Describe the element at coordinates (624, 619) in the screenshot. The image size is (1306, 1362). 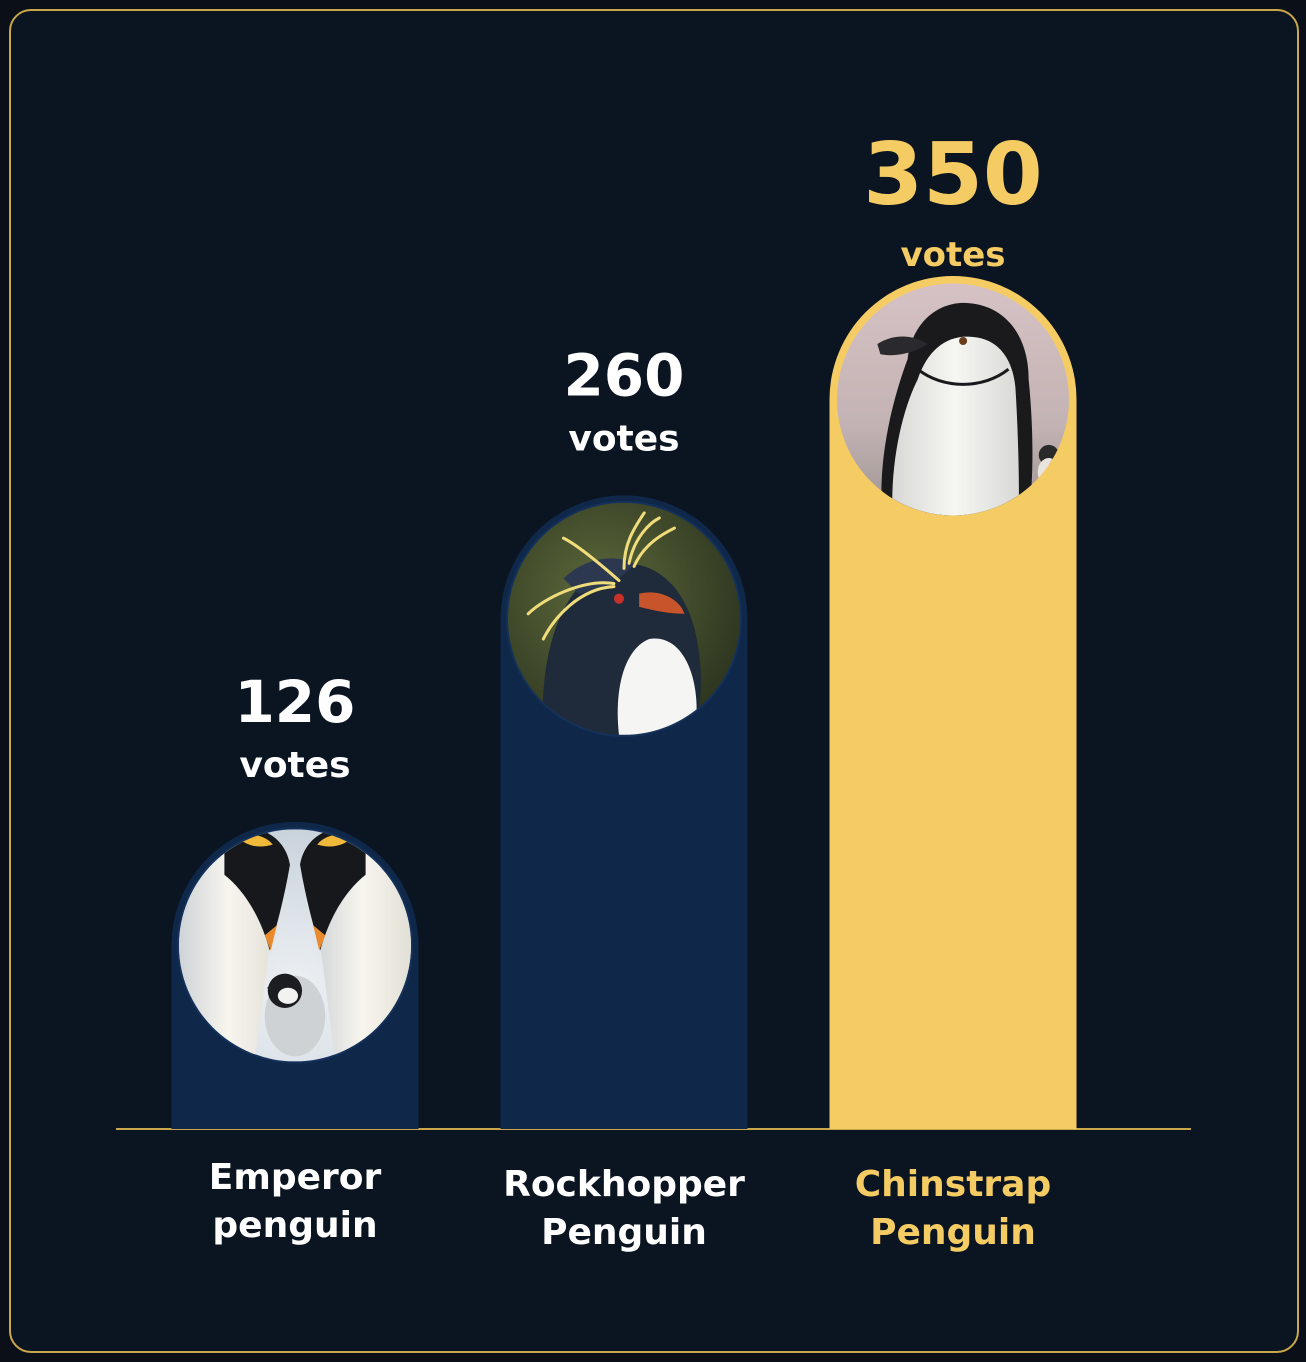
I see `rockhopper-penguin-photo` at that location.